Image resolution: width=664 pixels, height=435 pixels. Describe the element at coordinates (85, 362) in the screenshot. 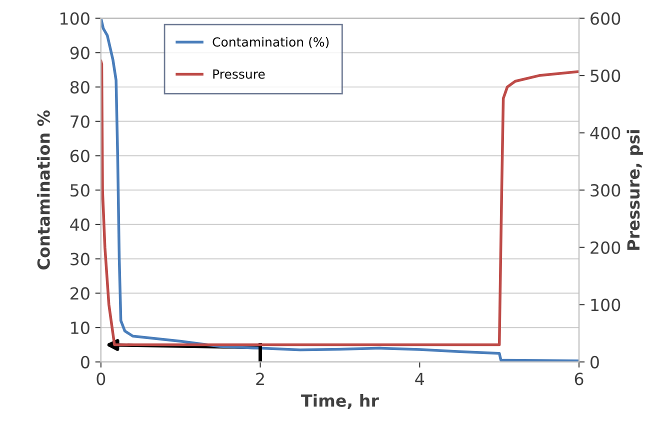

I see `y-tick-label: 0` at that location.